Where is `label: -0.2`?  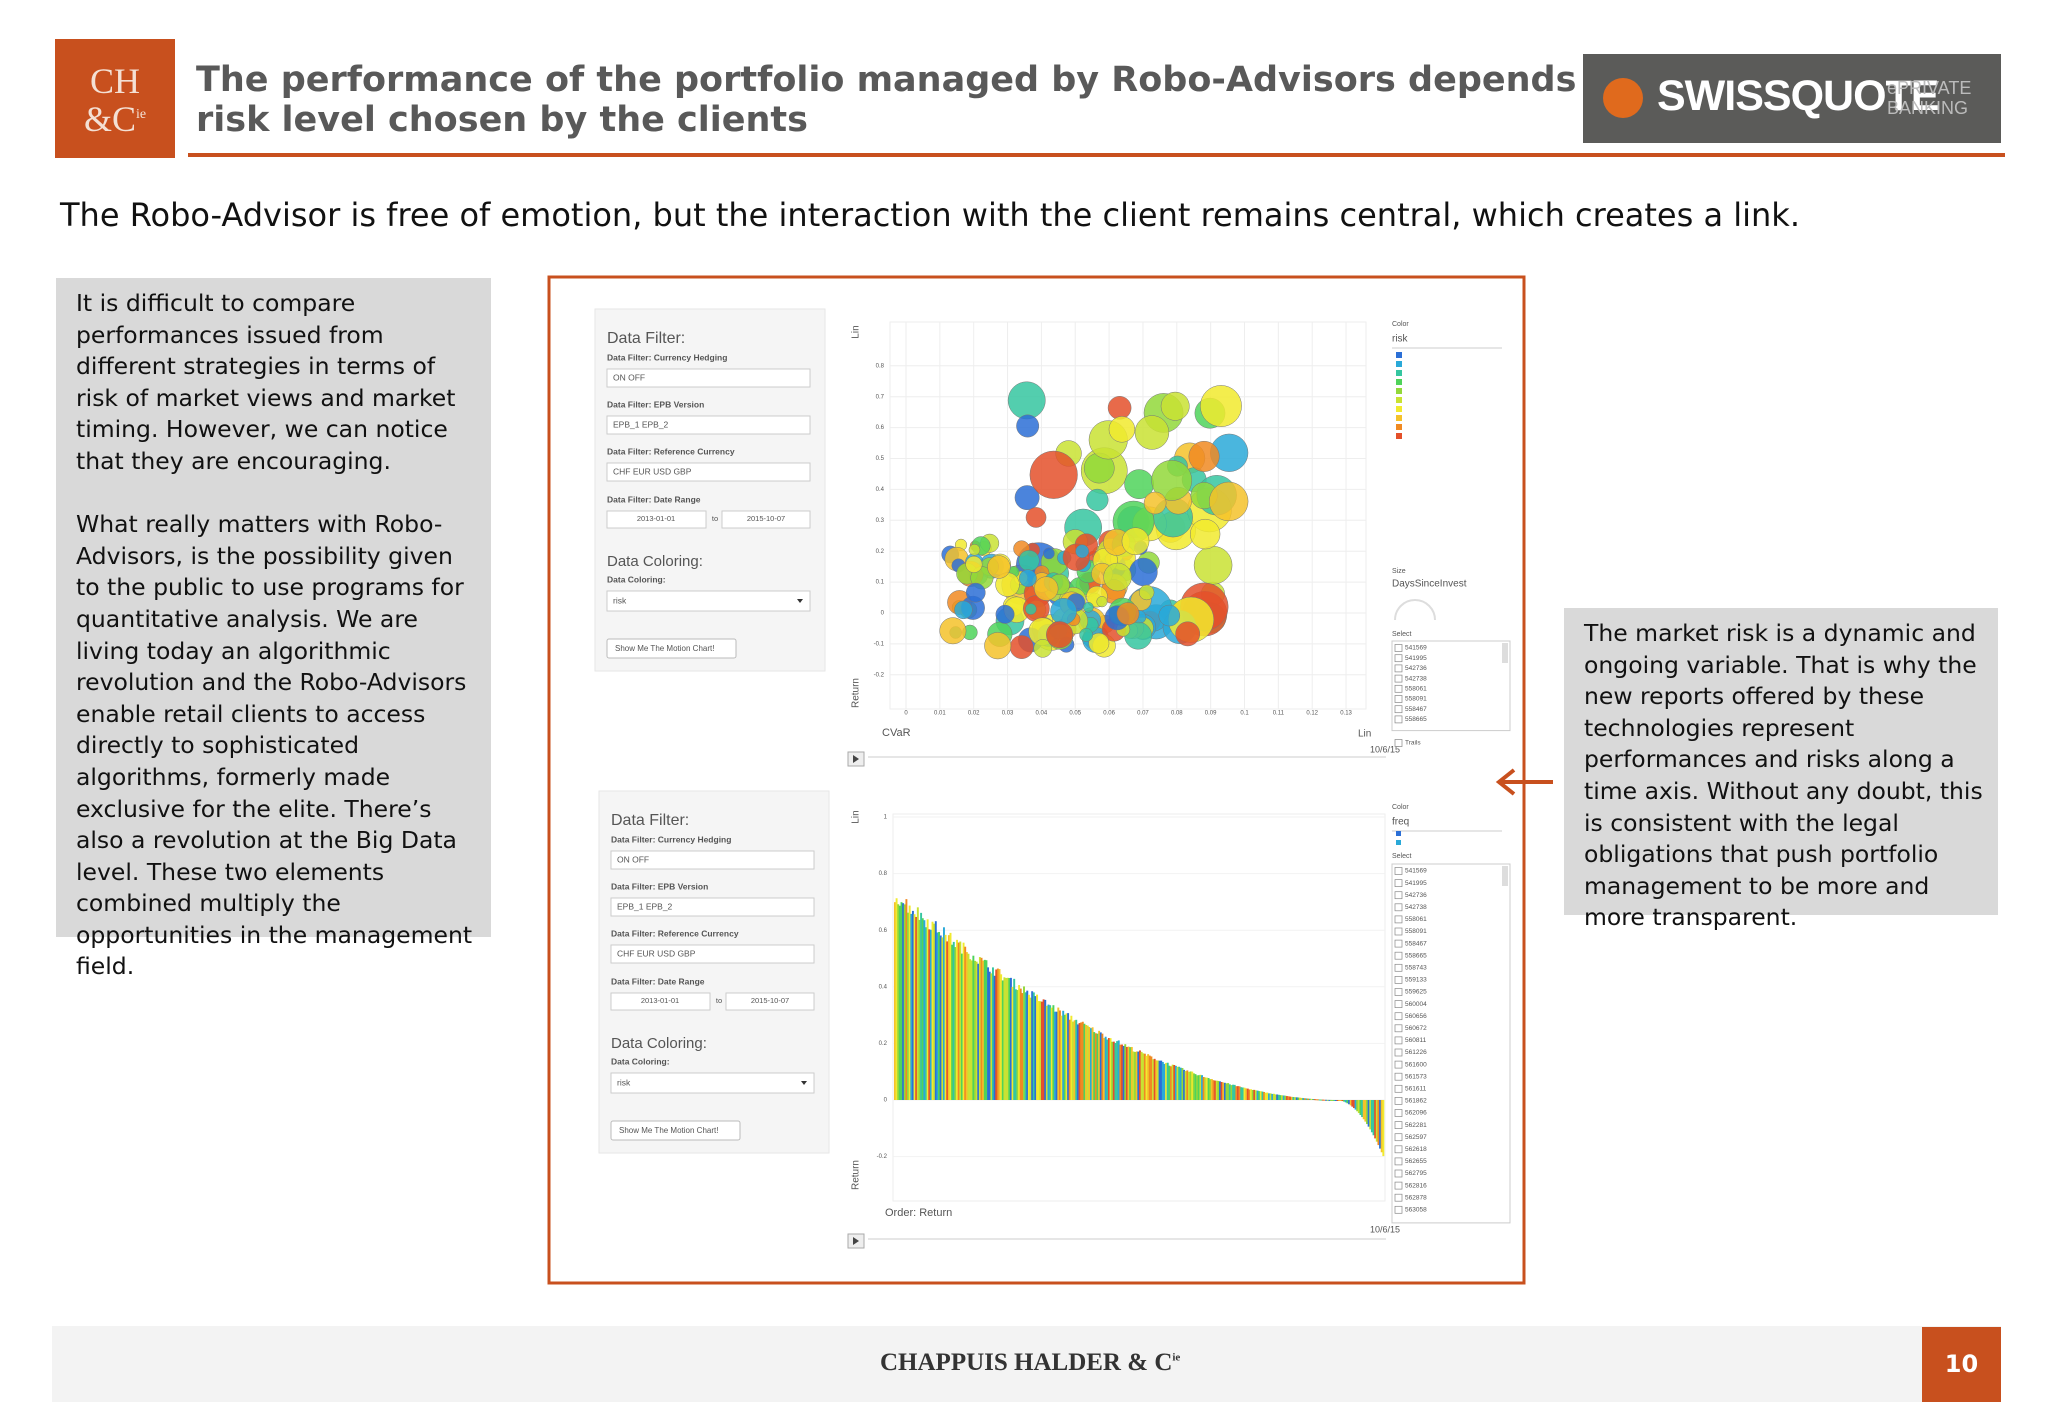
label: -0.2 is located at coordinates (882, 1157).